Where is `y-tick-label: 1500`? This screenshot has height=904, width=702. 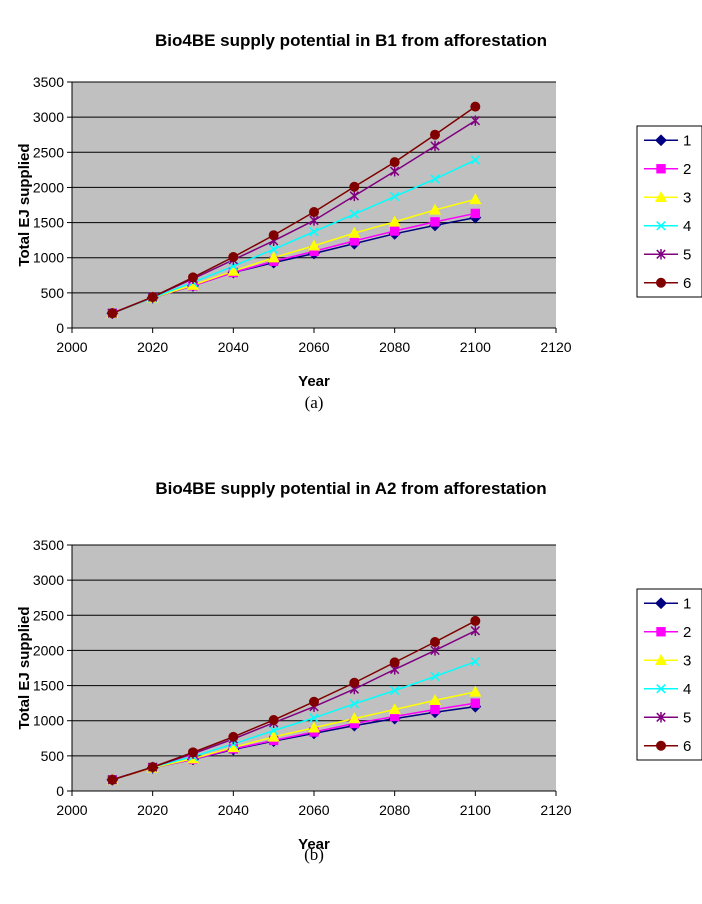 y-tick-label: 1500 is located at coordinates (48, 686).